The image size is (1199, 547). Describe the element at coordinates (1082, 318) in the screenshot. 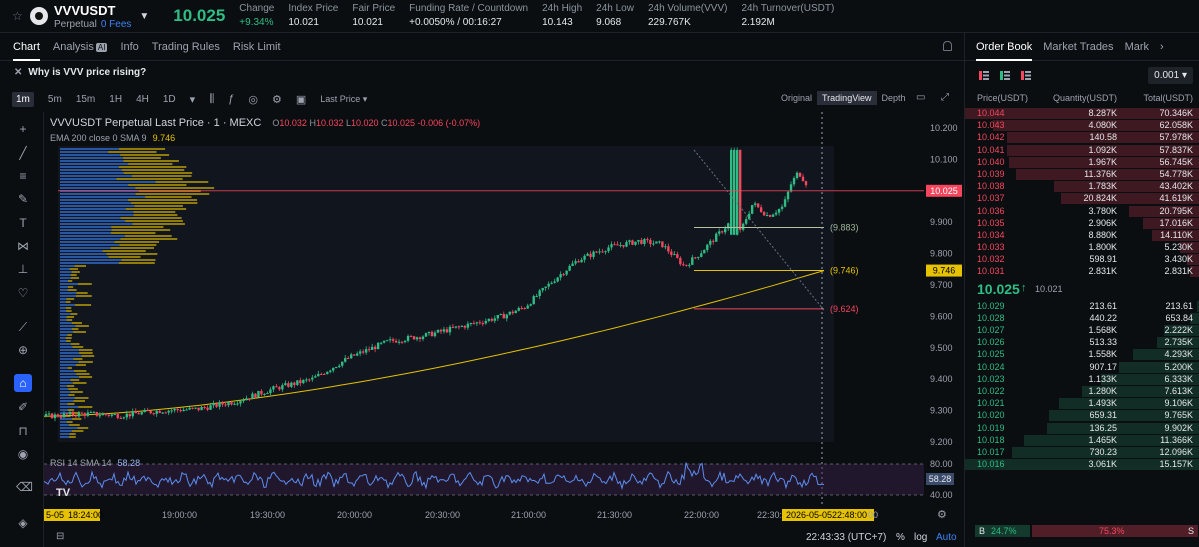

I see `bid-row: 10.028 440.22 653.84` at that location.